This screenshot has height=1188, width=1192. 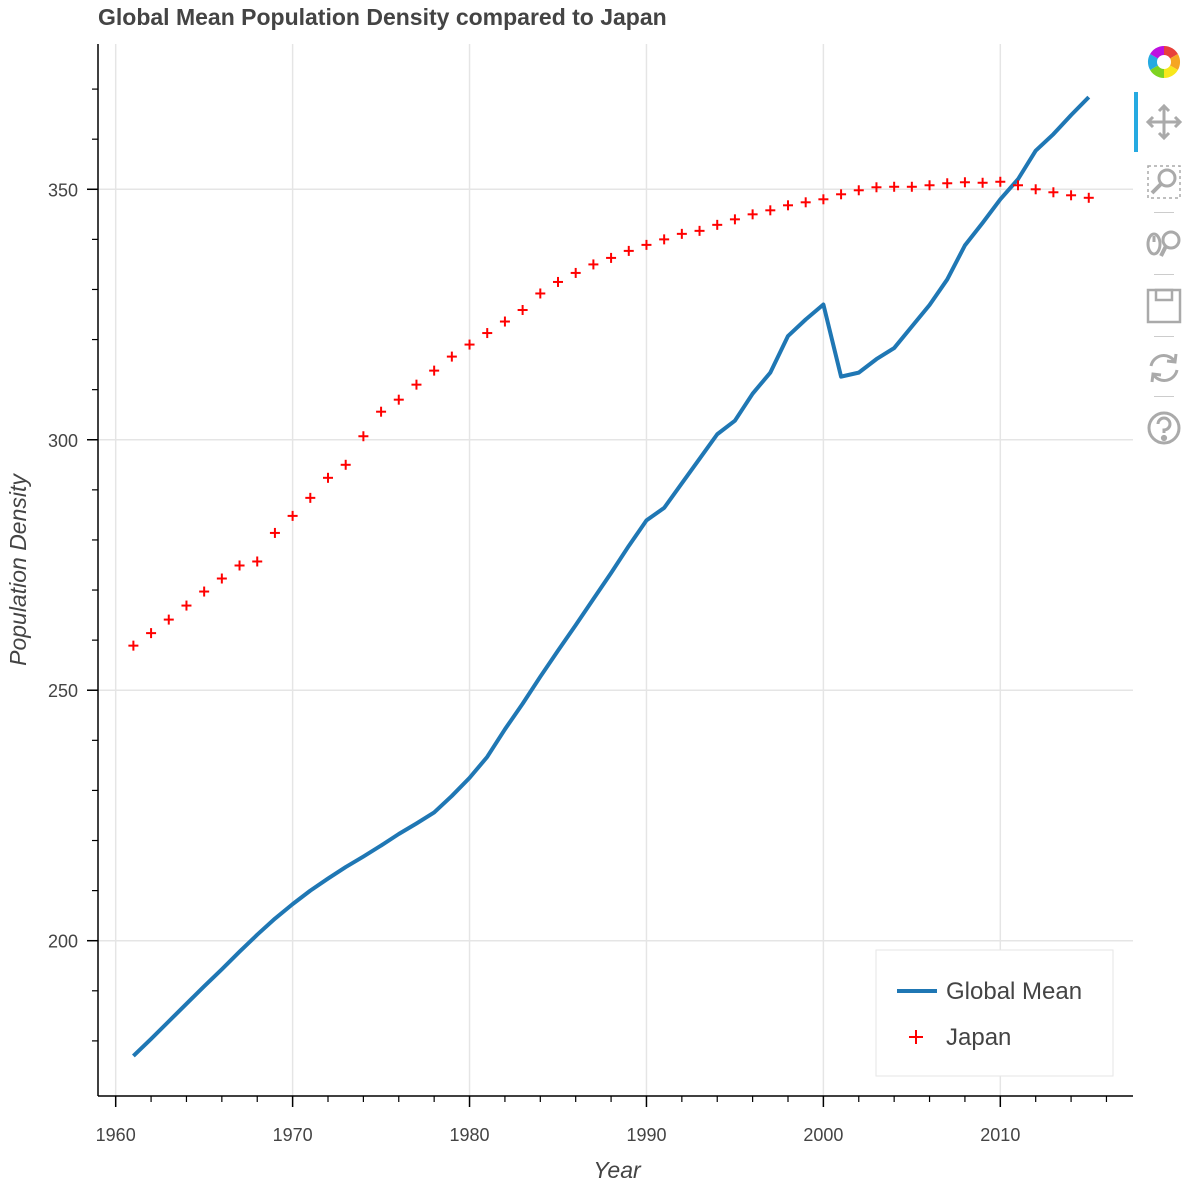 I want to click on legend: Global Mean Japan, so click(x=994, y=1013).